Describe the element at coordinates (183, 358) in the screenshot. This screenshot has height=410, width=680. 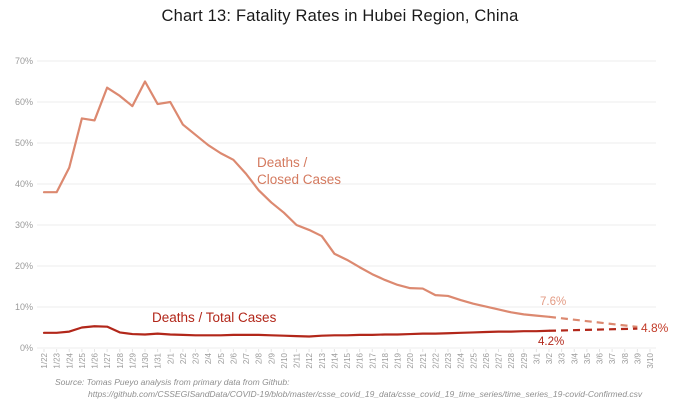
I see `x-tick-label: 2/2` at that location.